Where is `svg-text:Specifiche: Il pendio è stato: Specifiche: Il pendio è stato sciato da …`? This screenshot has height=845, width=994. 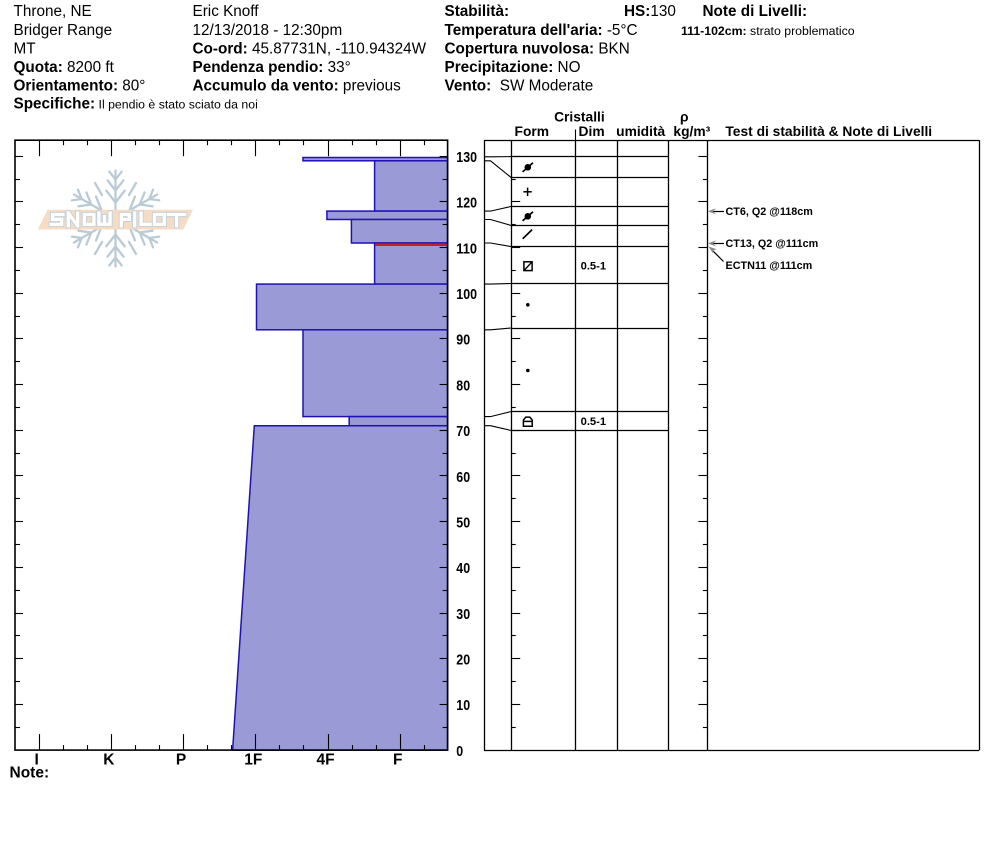
svg-text:Specifiche: Il pendio è stato: Specifiche: Il pendio è stato sciato da … is located at coordinates (136, 104).